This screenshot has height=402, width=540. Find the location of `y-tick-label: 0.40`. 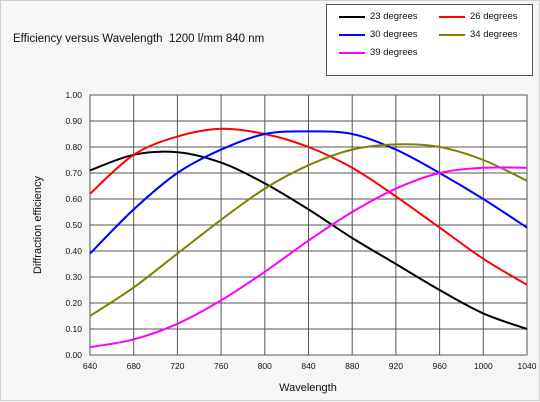

y-tick-label: 0.40 is located at coordinates (73, 251).